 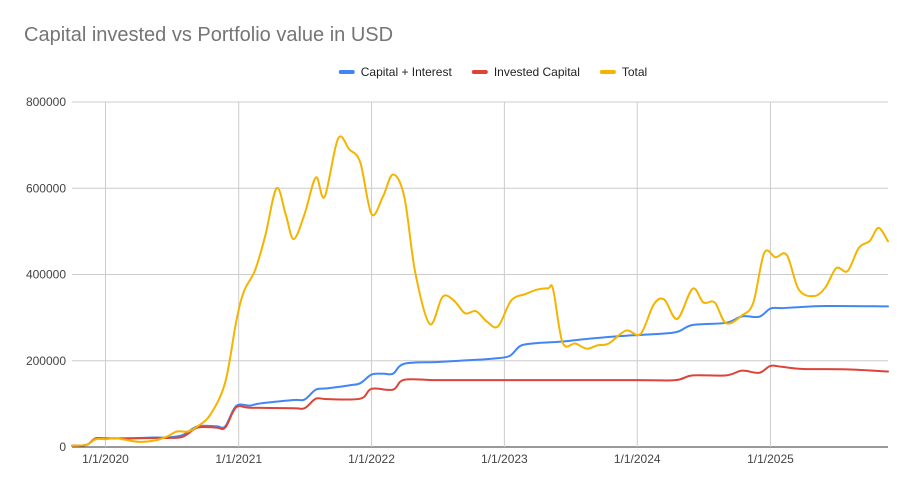 What do you see at coordinates (770, 459) in the screenshot?
I see `x-tick-label: 1/1/2025` at bounding box center [770, 459].